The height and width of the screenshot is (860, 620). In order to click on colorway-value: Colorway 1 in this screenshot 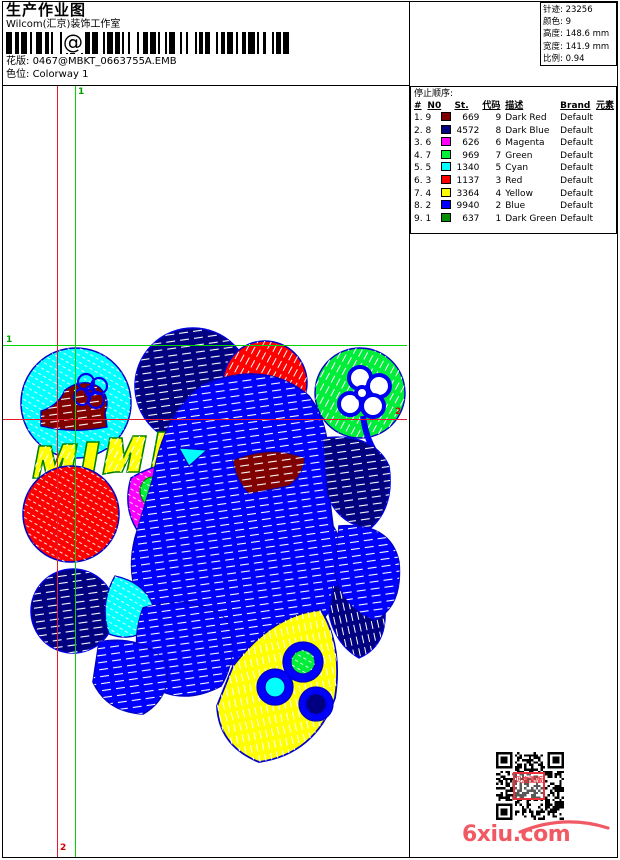, I will do `click(60, 74)`.